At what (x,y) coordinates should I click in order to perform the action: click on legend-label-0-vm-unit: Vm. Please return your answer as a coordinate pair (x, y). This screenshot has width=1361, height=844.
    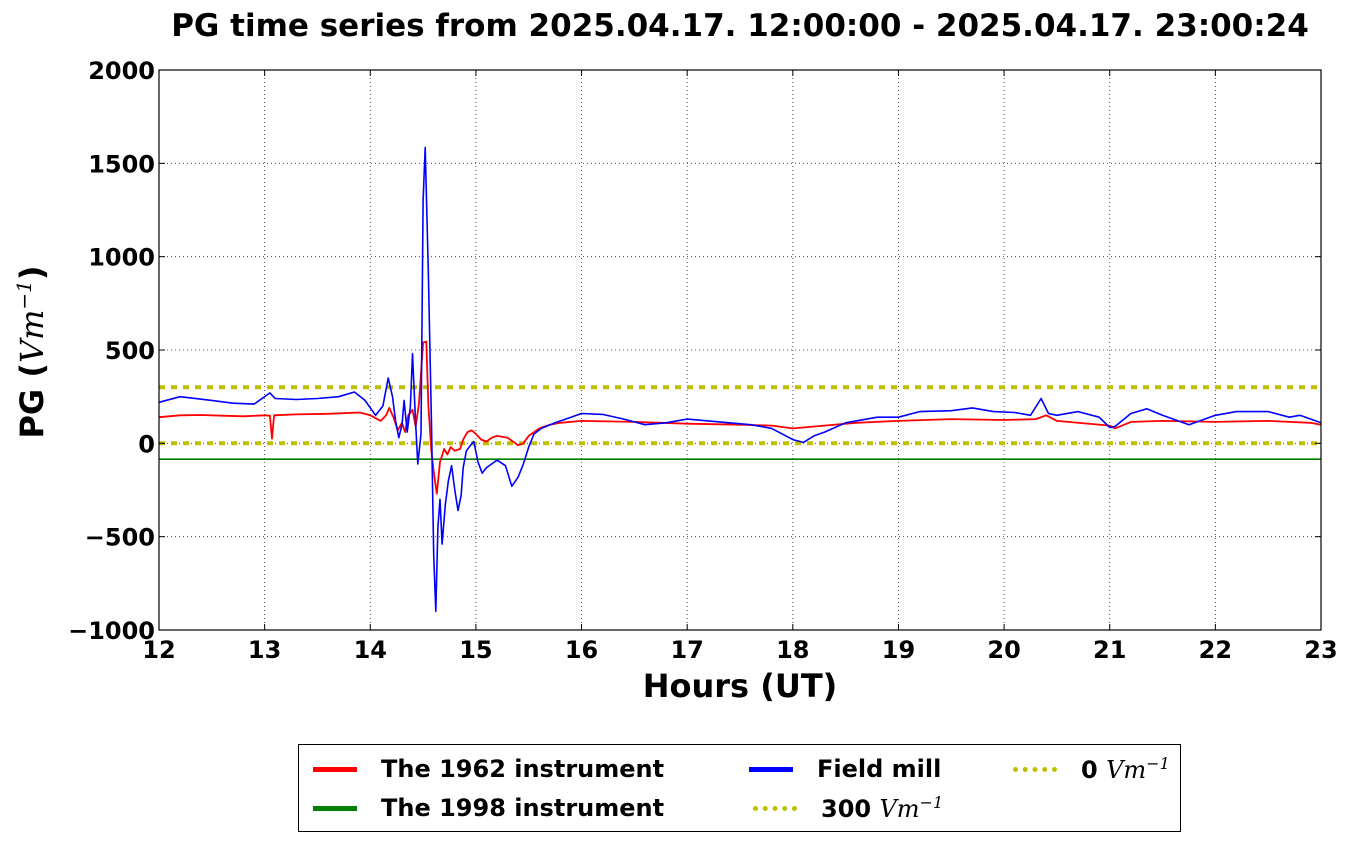
    Looking at the image, I should click on (1126, 770).